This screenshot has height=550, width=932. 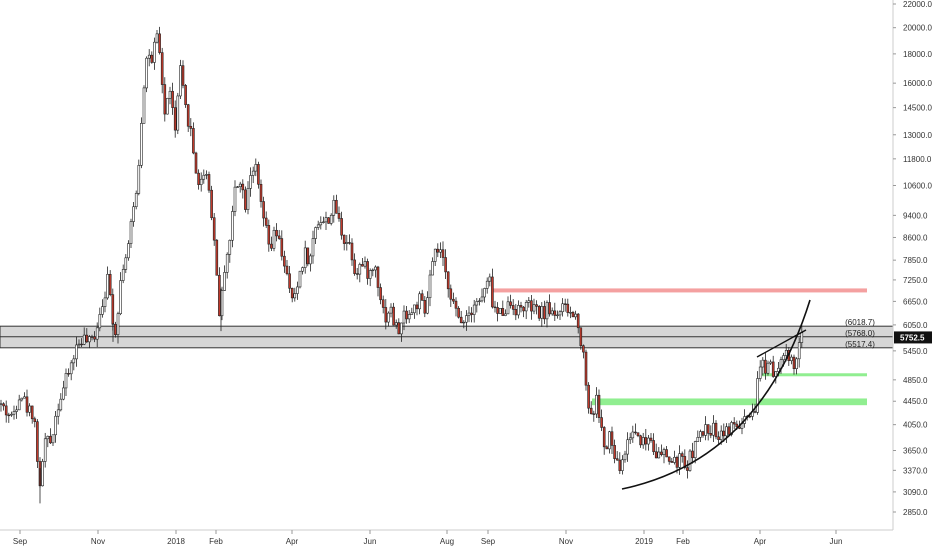 What do you see at coordinates (679, 290) in the screenshot?
I see `resistance-line-zone` at bounding box center [679, 290].